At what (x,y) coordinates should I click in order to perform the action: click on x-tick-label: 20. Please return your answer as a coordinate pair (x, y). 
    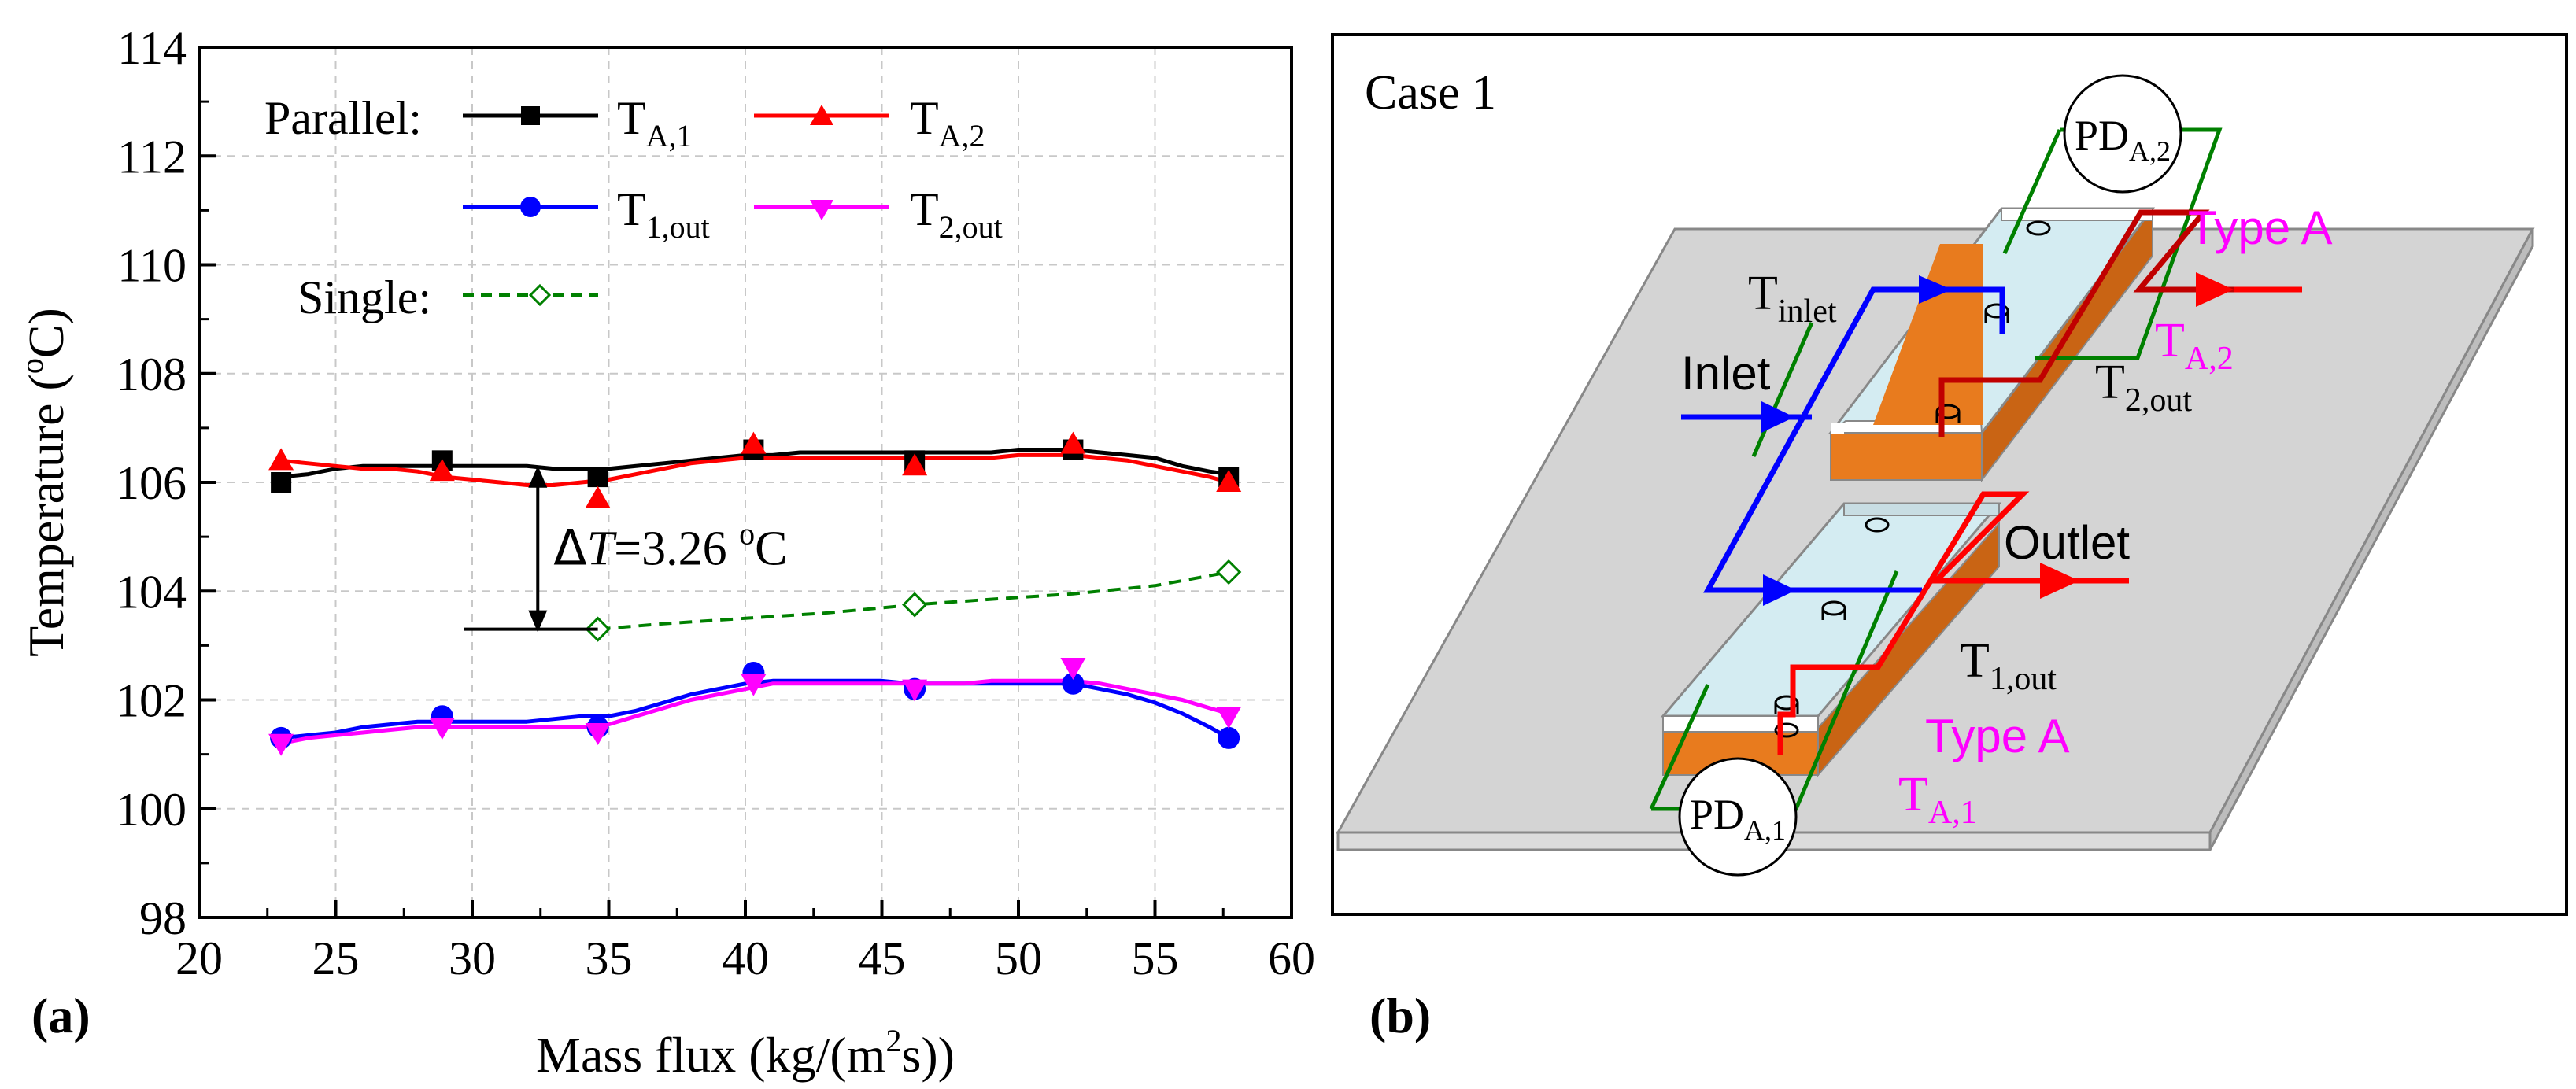
    Looking at the image, I should click on (199, 958).